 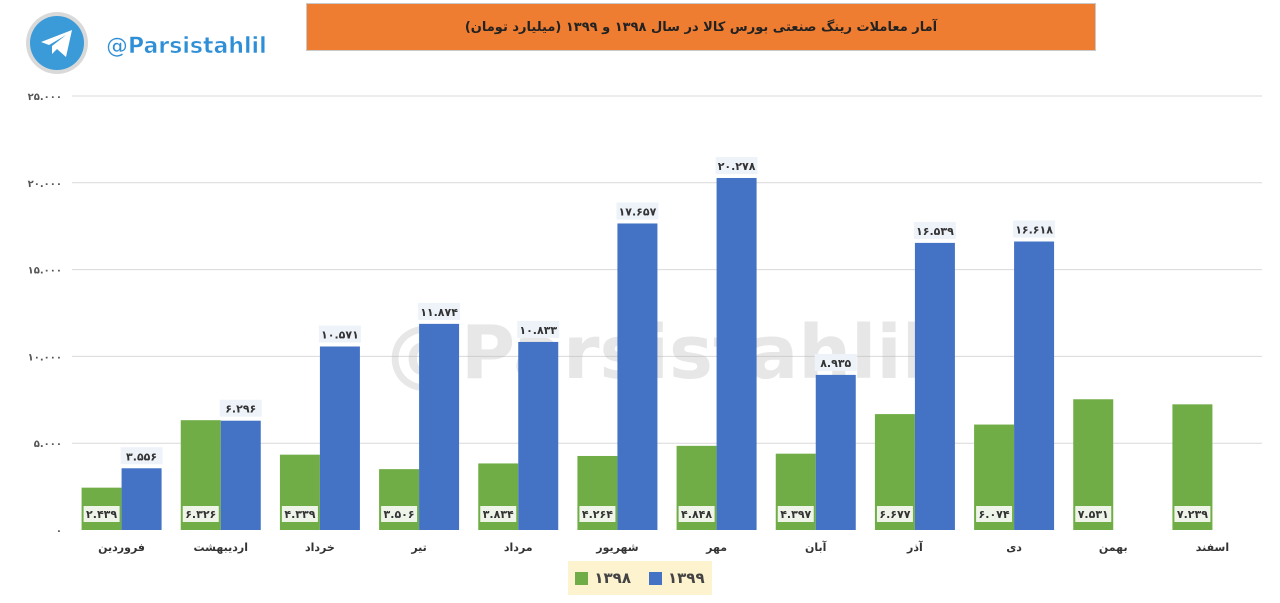 I want to click on data-label: ۲.۴۳۹, so click(x=101, y=514).